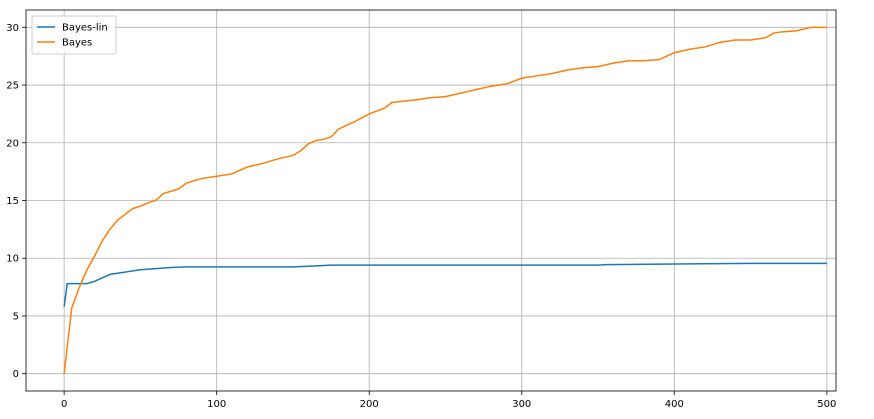 This screenshot has height=419, width=874. What do you see at coordinates (521, 404) in the screenshot?
I see `x-tick-label: 300` at bounding box center [521, 404].